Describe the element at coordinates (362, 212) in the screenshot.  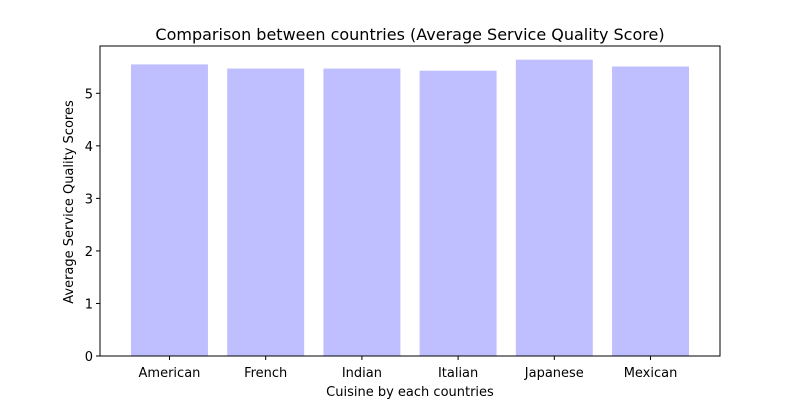
I see `bar-indian` at that location.